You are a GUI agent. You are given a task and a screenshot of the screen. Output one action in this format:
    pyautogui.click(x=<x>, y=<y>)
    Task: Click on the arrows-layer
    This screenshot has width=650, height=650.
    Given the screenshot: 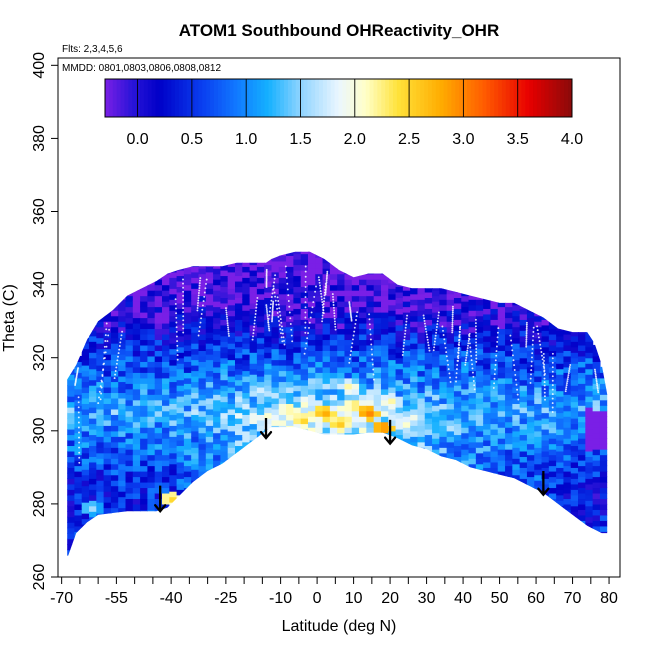 What is the action you would take?
    pyautogui.click(x=352, y=466)
    